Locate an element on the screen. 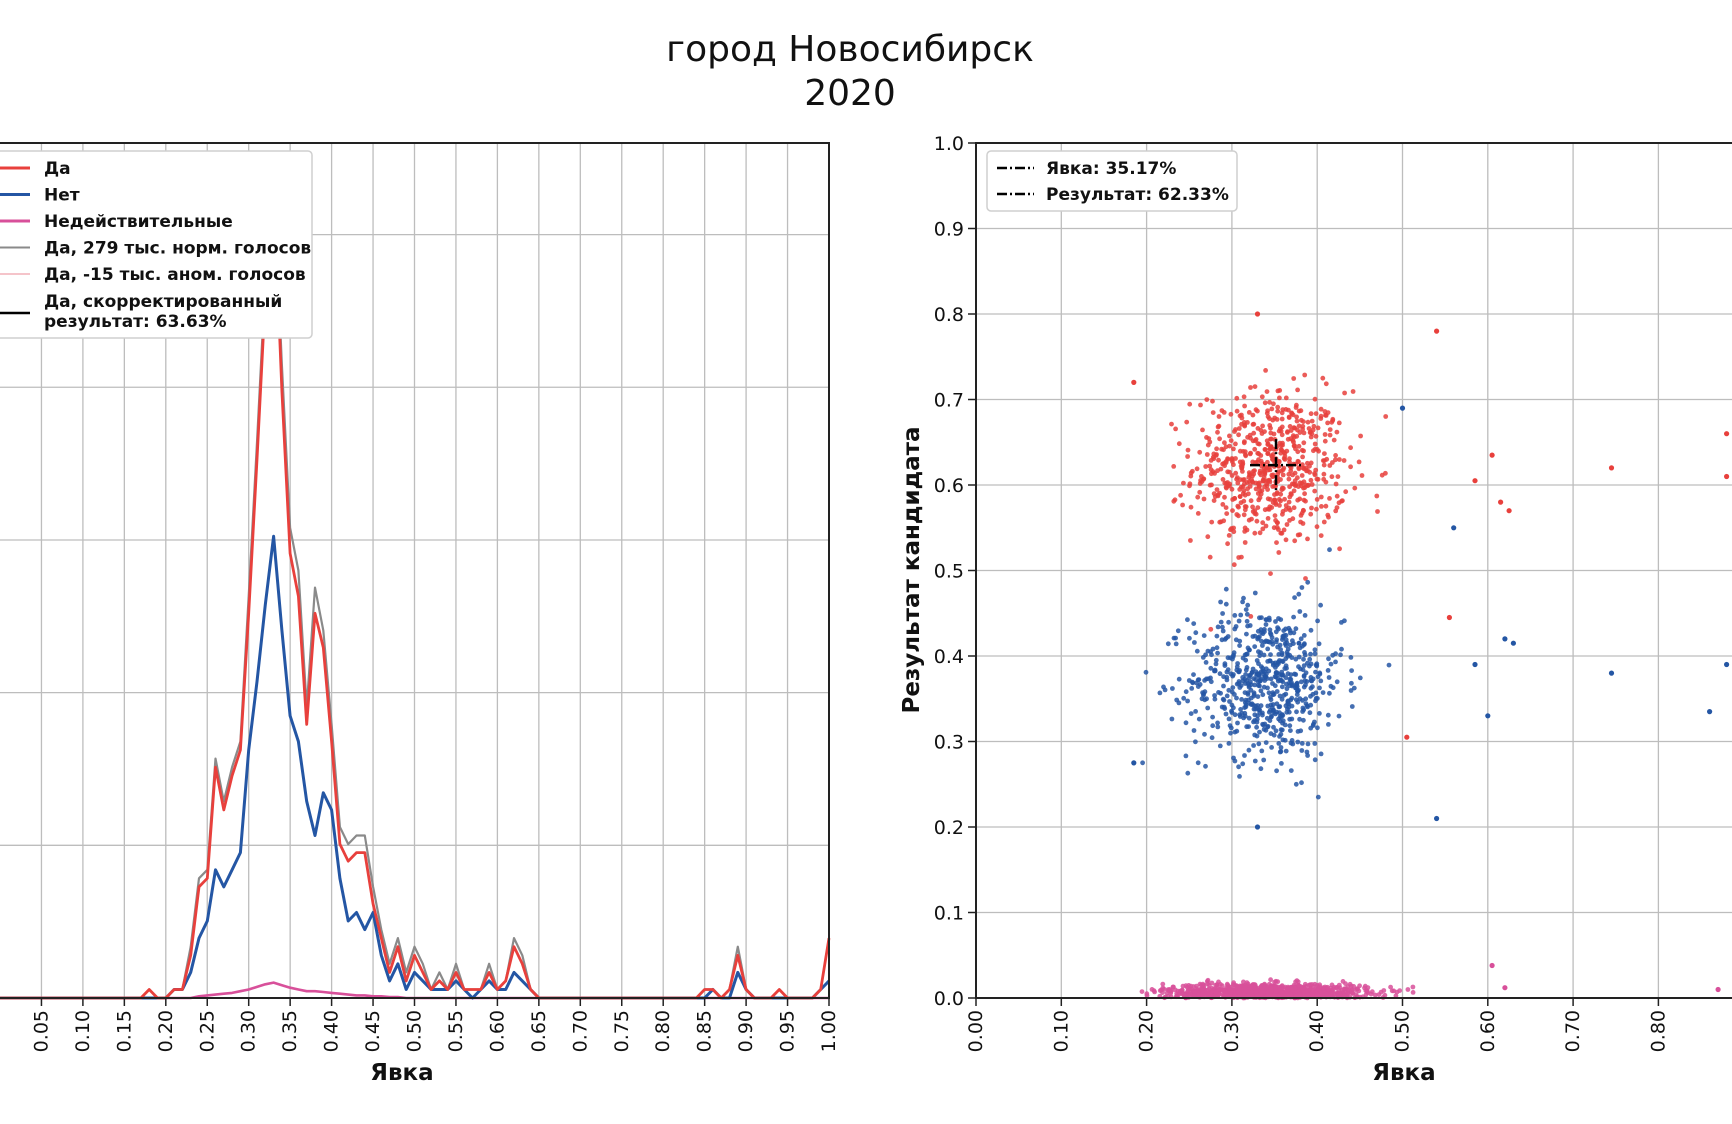 Image resolution: width=1732 pixels, height=1124 pixels. y-axis-label: Результат кандидата is located at coordinates (912, 569).